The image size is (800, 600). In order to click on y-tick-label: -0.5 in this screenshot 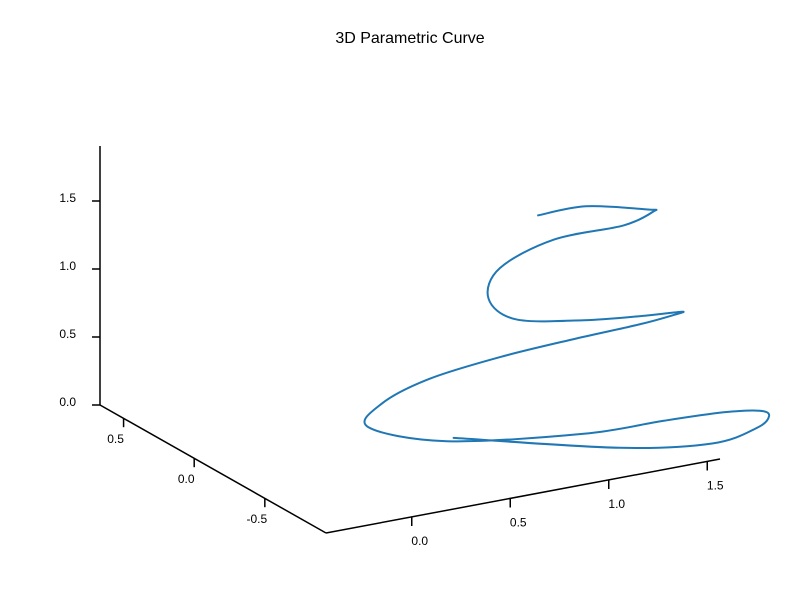, I will do `click(256, 519)`.